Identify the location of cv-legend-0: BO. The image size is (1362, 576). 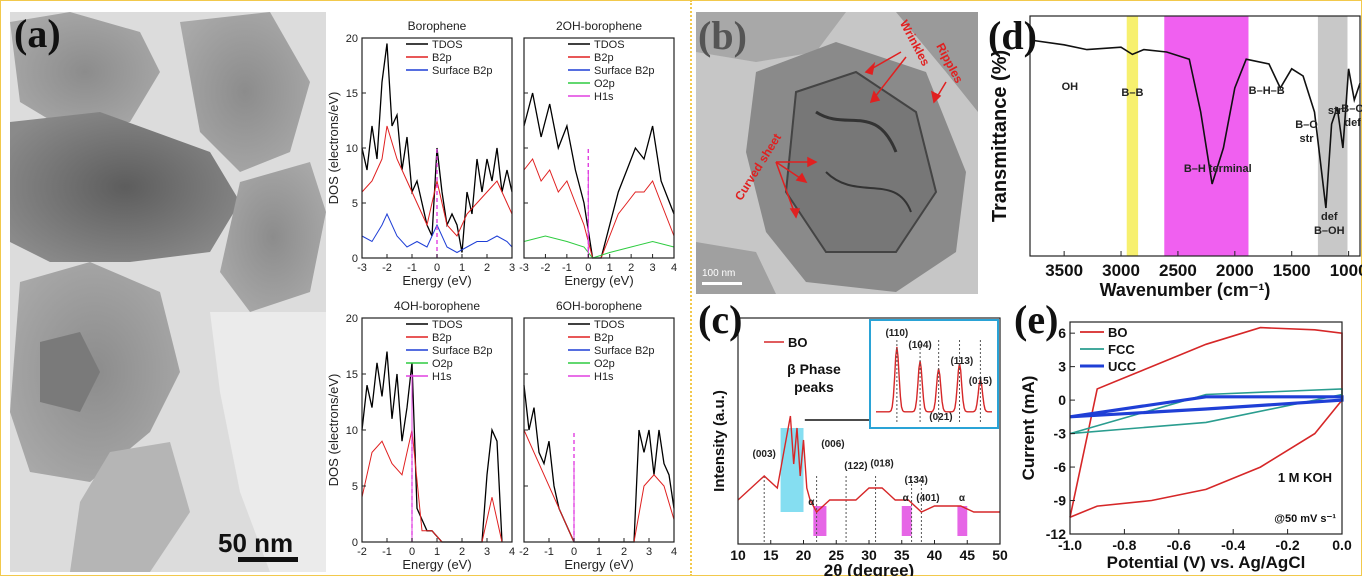
(1118, 332).